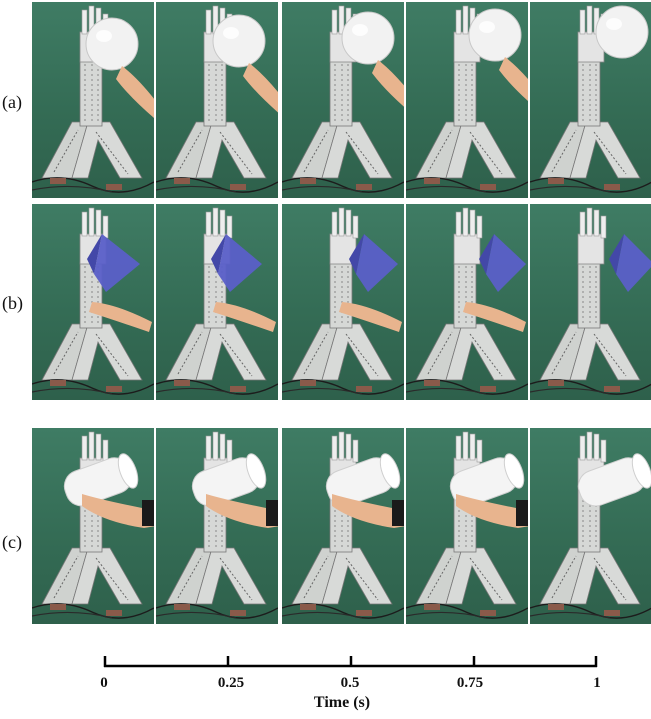  What do you see at coordinates (350, 662) in the screenshot?
I see `time-axis` at bounding box center [350, 662].